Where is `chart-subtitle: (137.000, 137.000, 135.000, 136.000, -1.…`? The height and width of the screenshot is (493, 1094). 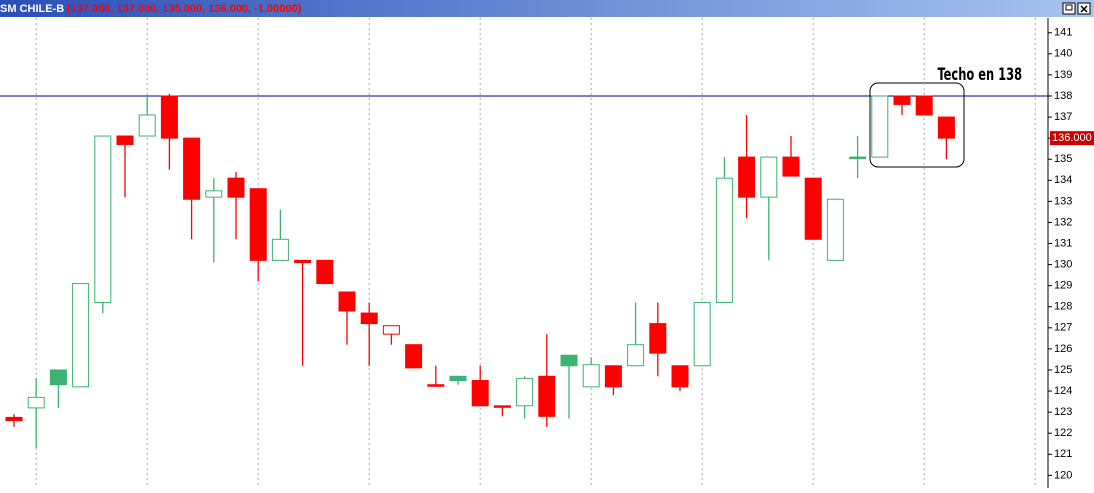
chart-subtitle: (137.000, 137.000, 135.000, 136.000, -1.… is located at coordinates (184, 9).